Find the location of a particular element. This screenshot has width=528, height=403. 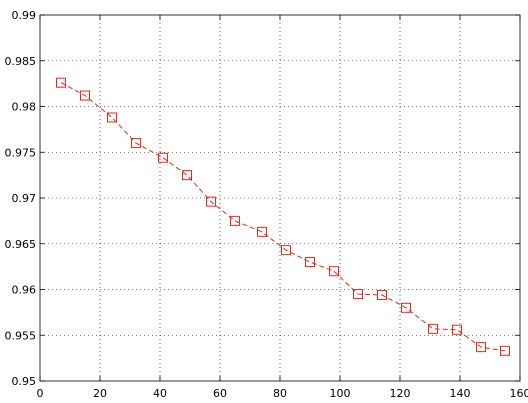

y-tick-label: 0.96 is located at coordinates (24, 290).